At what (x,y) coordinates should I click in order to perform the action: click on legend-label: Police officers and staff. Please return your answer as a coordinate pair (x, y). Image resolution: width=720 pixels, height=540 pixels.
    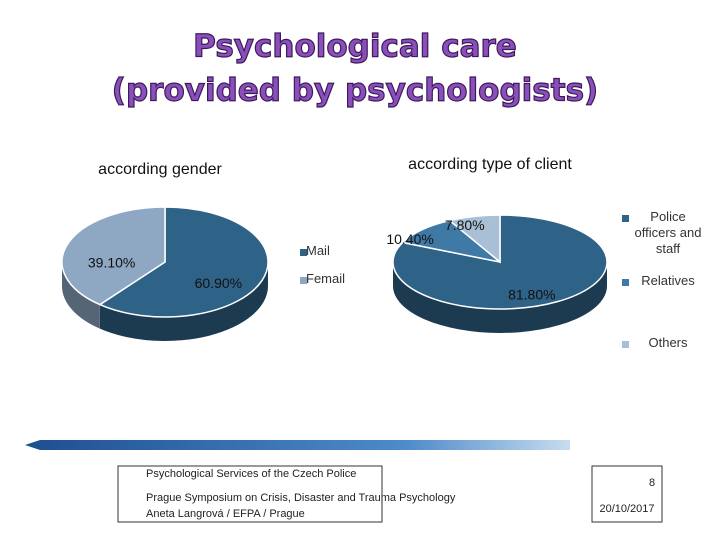
    Looking at the image, I should click on (668, 232).